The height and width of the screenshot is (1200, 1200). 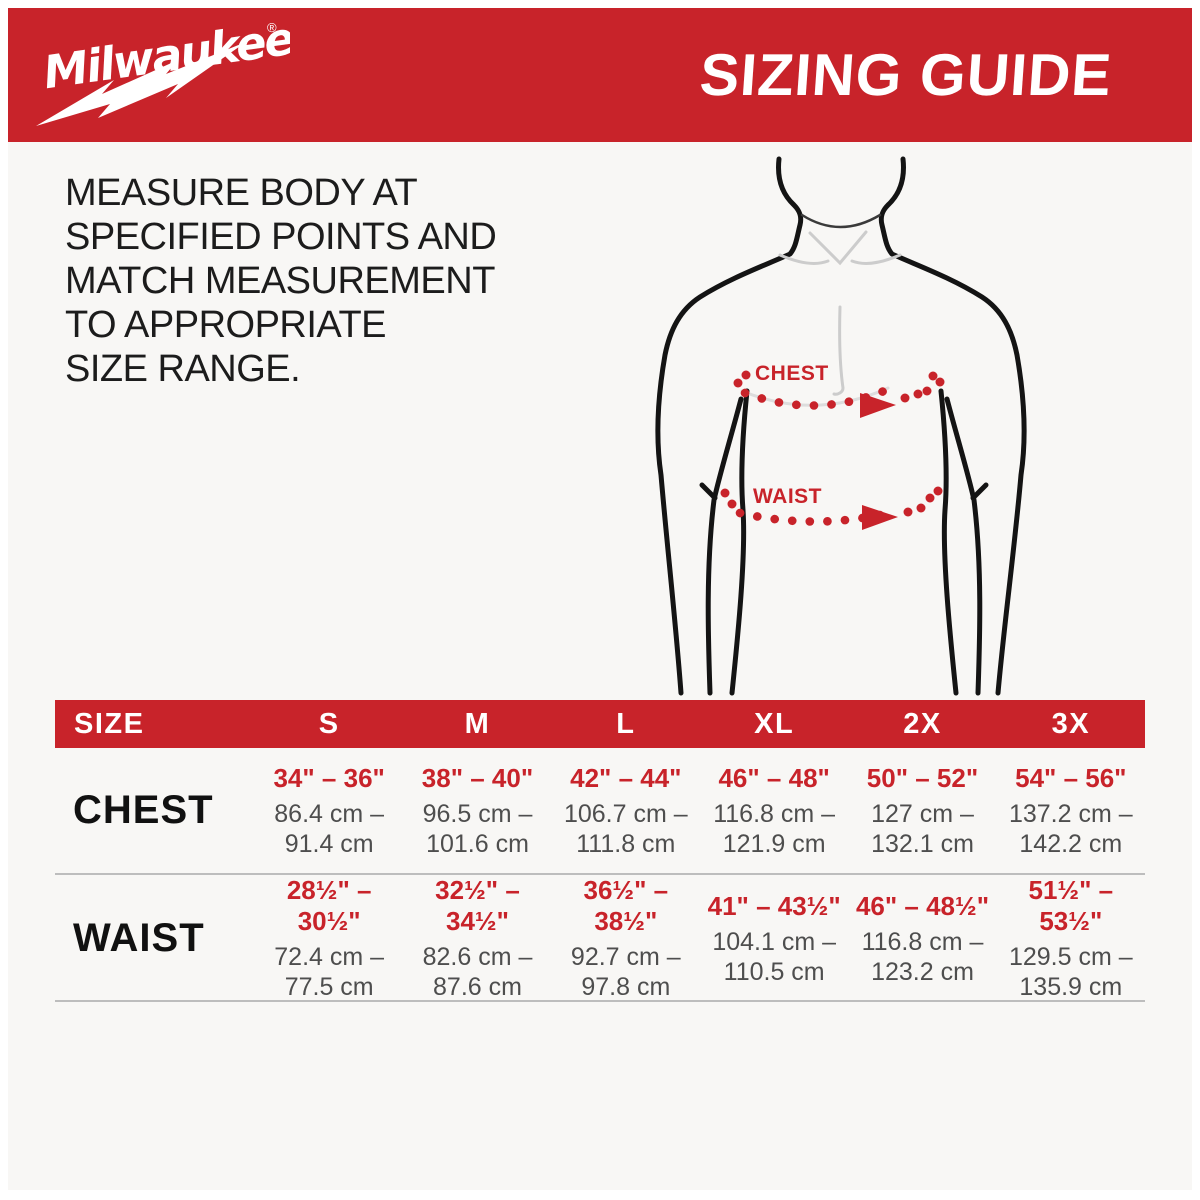 What do you see at coordinates (625, 972) in the screenshot?
I see `waist-l-cm: 92.7 cm – 97.8 cm` at bounding box center [625, 972].